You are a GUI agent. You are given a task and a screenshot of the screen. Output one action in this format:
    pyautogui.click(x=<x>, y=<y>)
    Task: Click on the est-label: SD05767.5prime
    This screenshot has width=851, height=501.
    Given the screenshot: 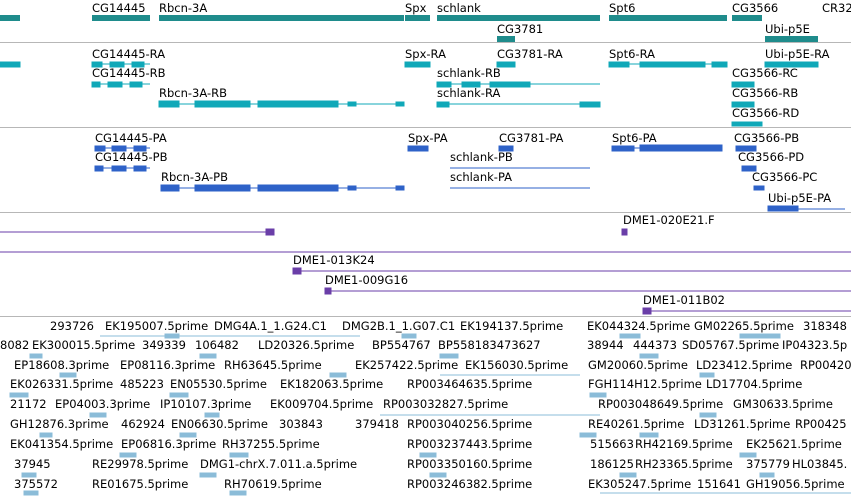 What is the action you would take?
    pyautogui.click(x=730, y=345)
    